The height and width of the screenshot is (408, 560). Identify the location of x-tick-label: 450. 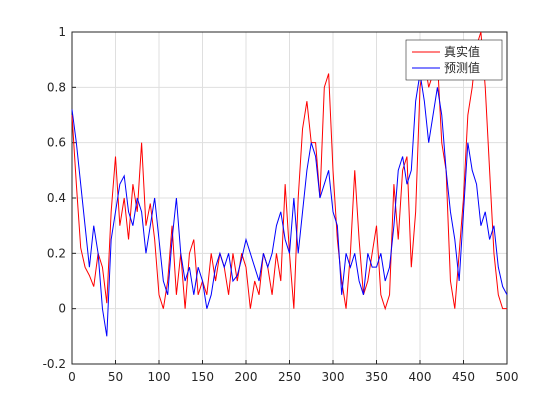
(463, 377).